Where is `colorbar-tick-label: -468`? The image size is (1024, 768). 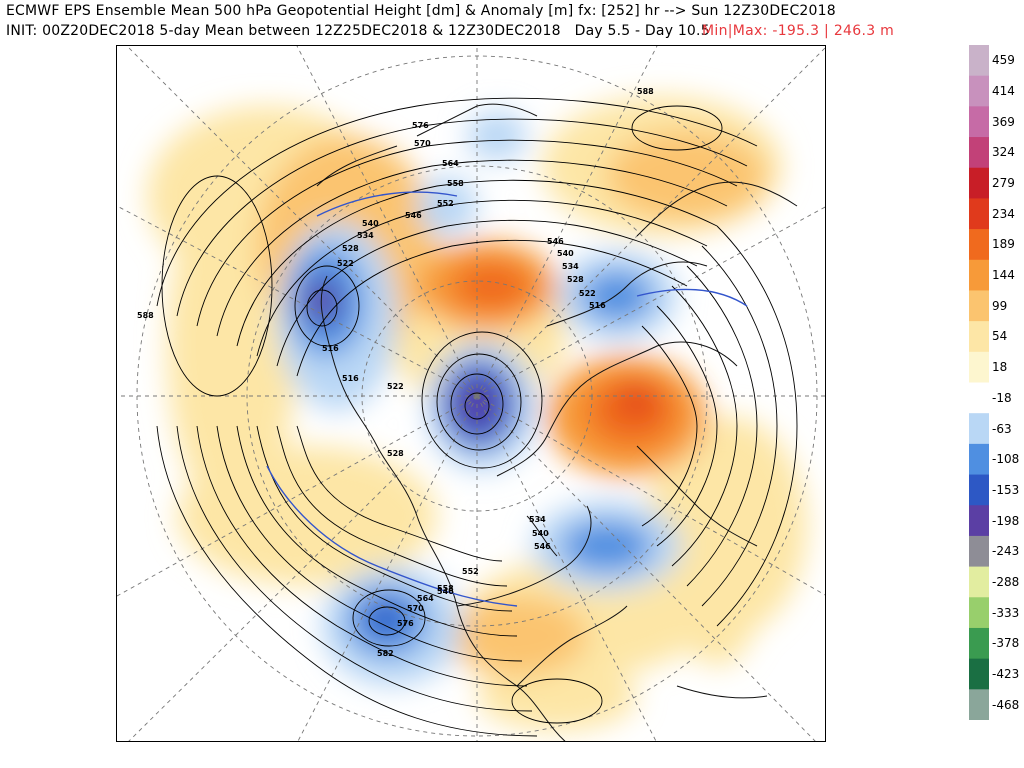 colorbar-tick-label: -468 is located at coordinates (1006, 704).